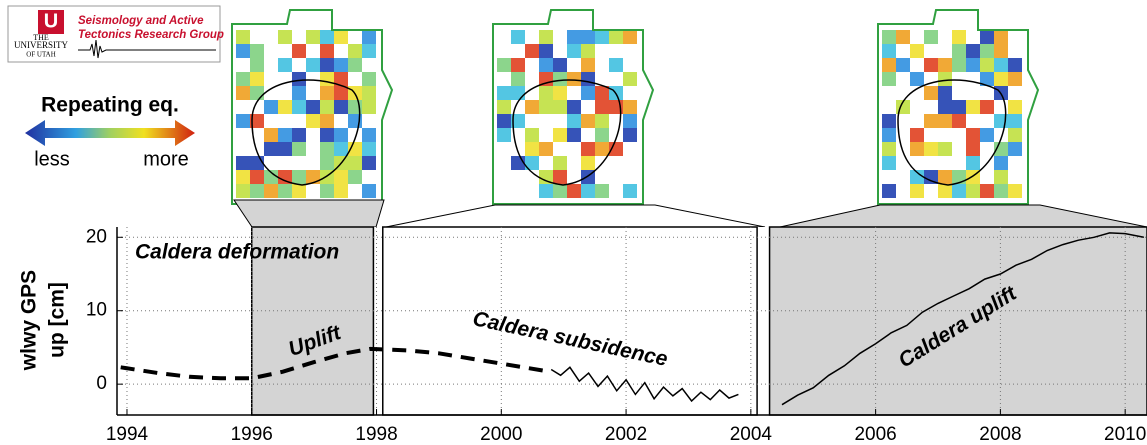 The image size is (1147, 445). Describe the element at coordinates (41, 55) in the screenshot. I see `logo-text: OF UTAH` at that location.